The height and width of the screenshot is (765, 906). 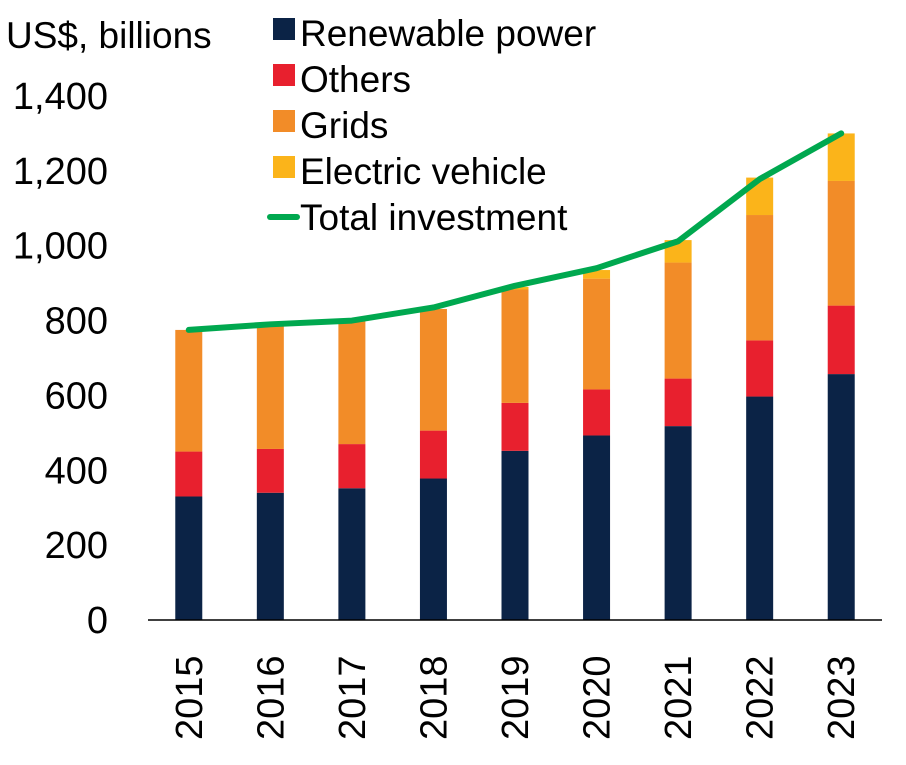 I want to click on legend-label-grids: Grids, so click(x=344, y=125).